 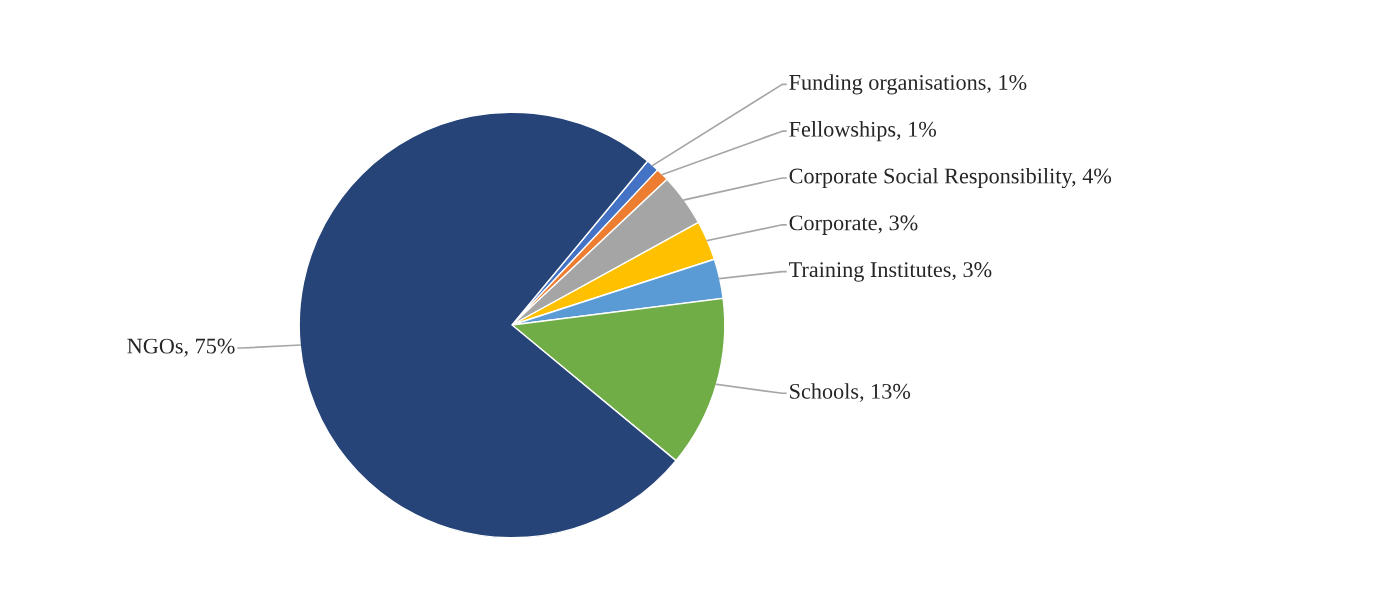 I want to click on slice-label: Corporate, 3%, so click(x=853, y=225).